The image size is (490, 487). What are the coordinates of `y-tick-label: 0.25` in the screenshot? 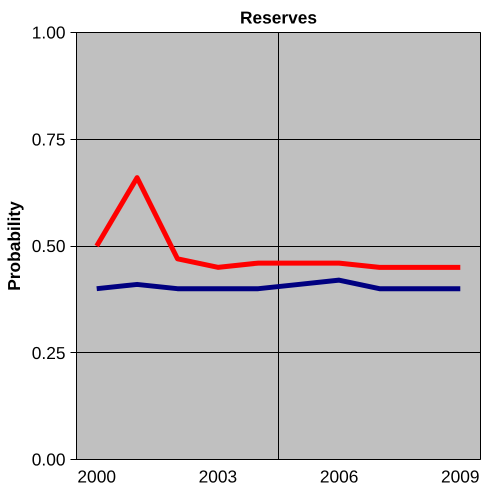 It's located at (49, 352).